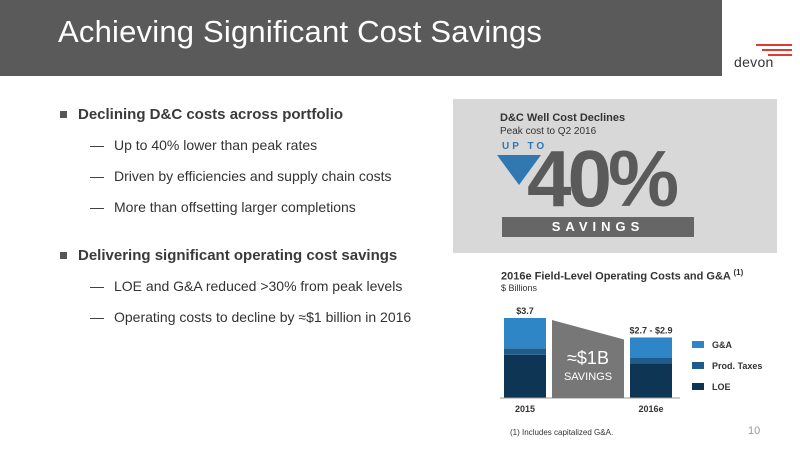 This screenshot has height=450, width=800. Describe the element at coordinates (650, 409) in the screenshot. I see `category-label: 2016e` at that location.